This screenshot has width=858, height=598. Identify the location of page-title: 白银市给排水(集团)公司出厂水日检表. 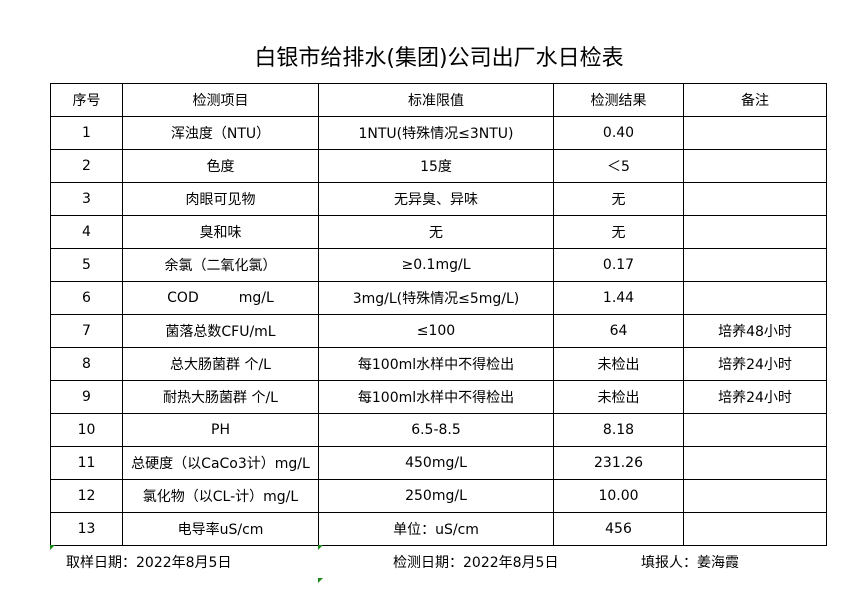
(439, 58).